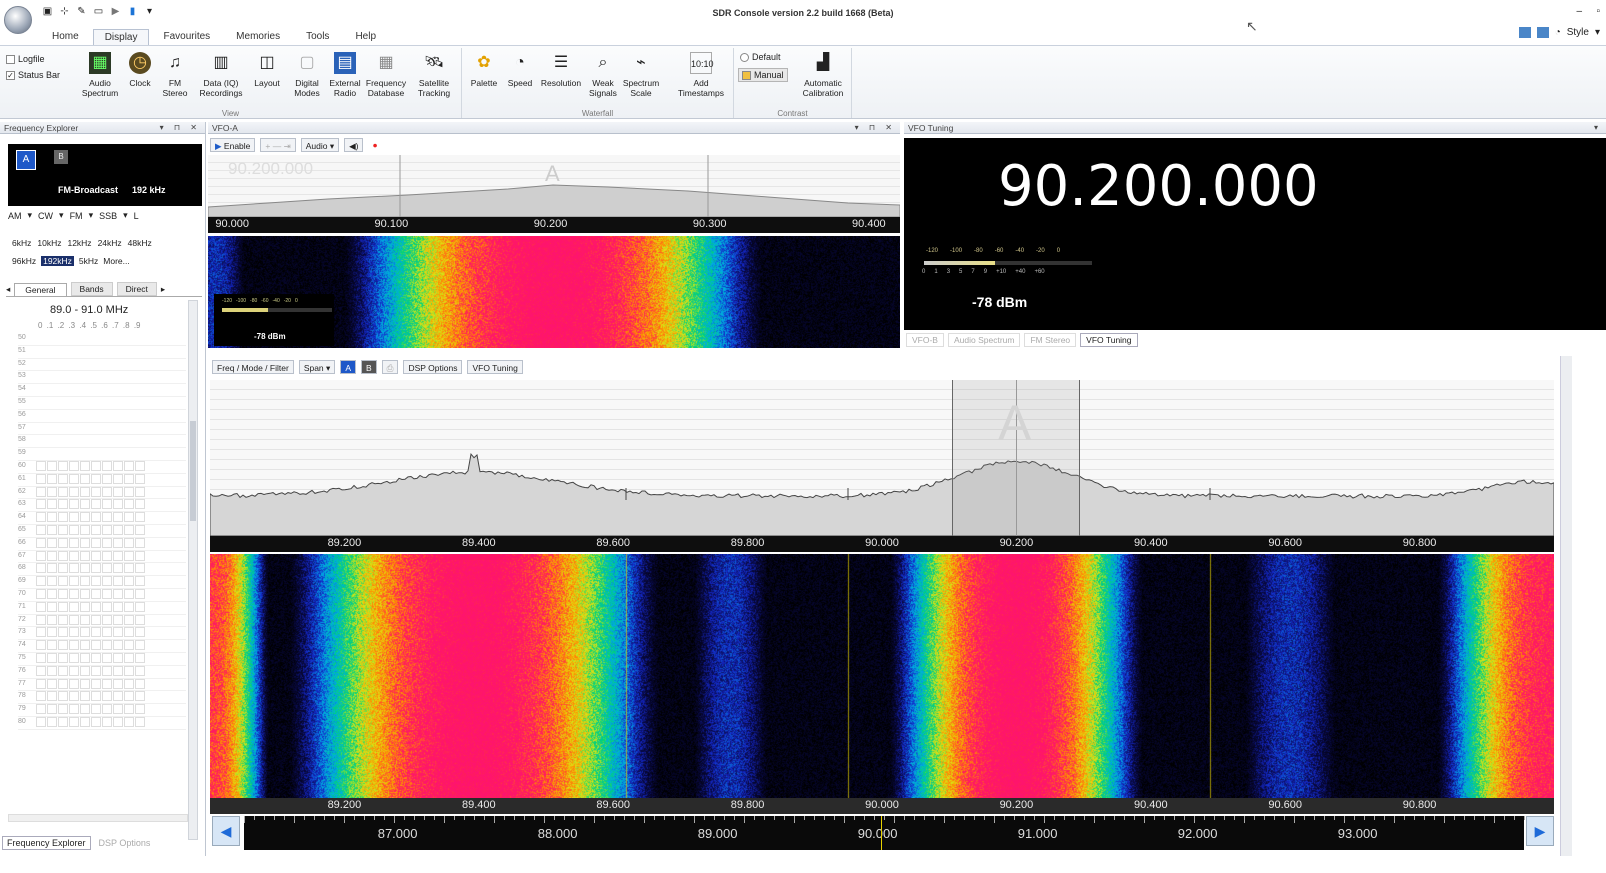  Describe the element at coordinates (1525, 32) in the screenshot. I see `layout1-icon` at that location.